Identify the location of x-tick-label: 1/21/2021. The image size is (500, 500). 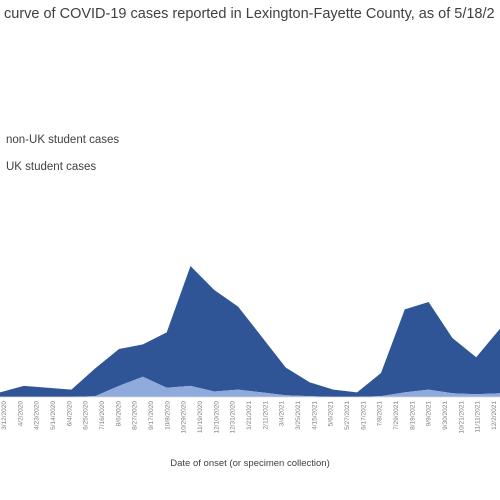
(249, 415).